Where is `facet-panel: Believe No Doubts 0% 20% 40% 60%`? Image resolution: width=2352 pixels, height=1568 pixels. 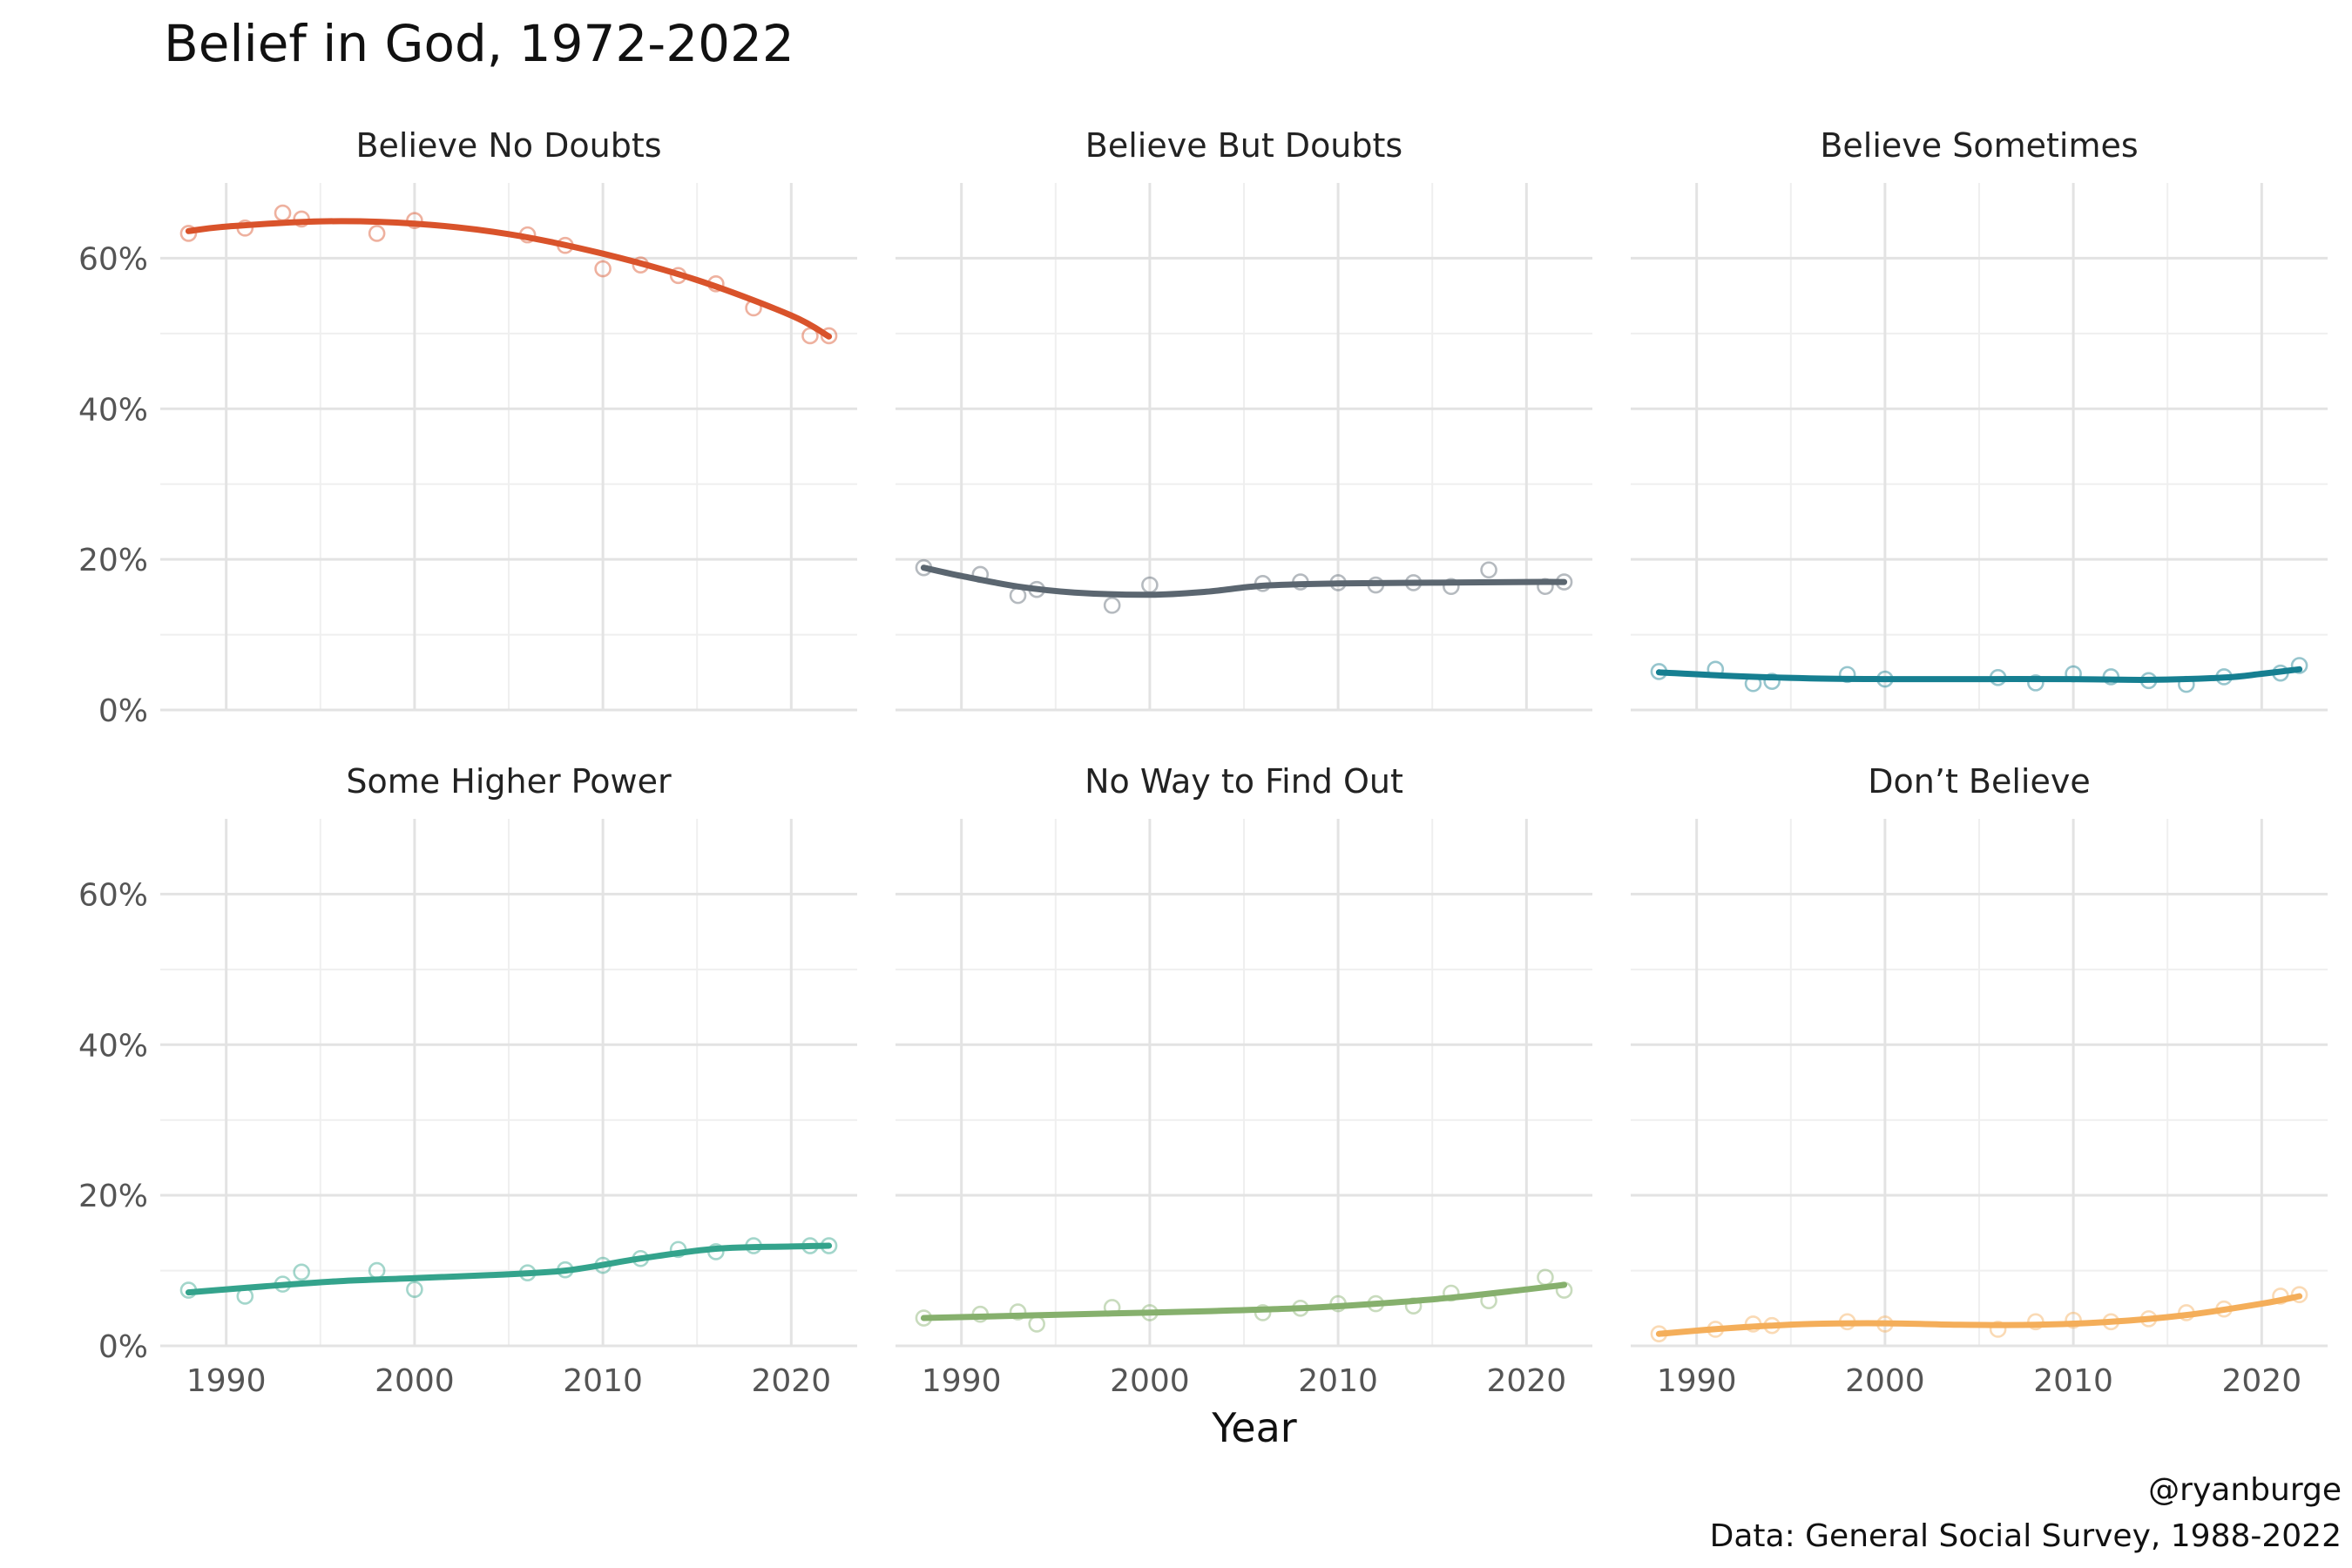 facet-panel: Believe No Doubts 0% 20% 40% 60% is located at coordinates (467, 427).